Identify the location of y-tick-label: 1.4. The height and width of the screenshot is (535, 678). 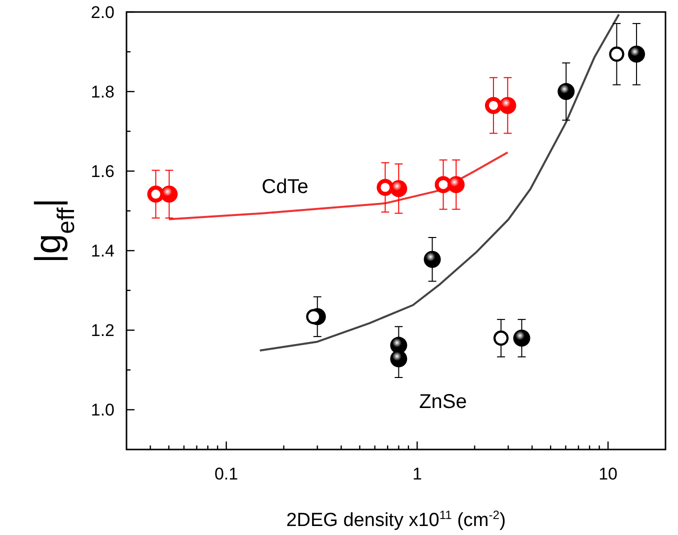
(102, 251).